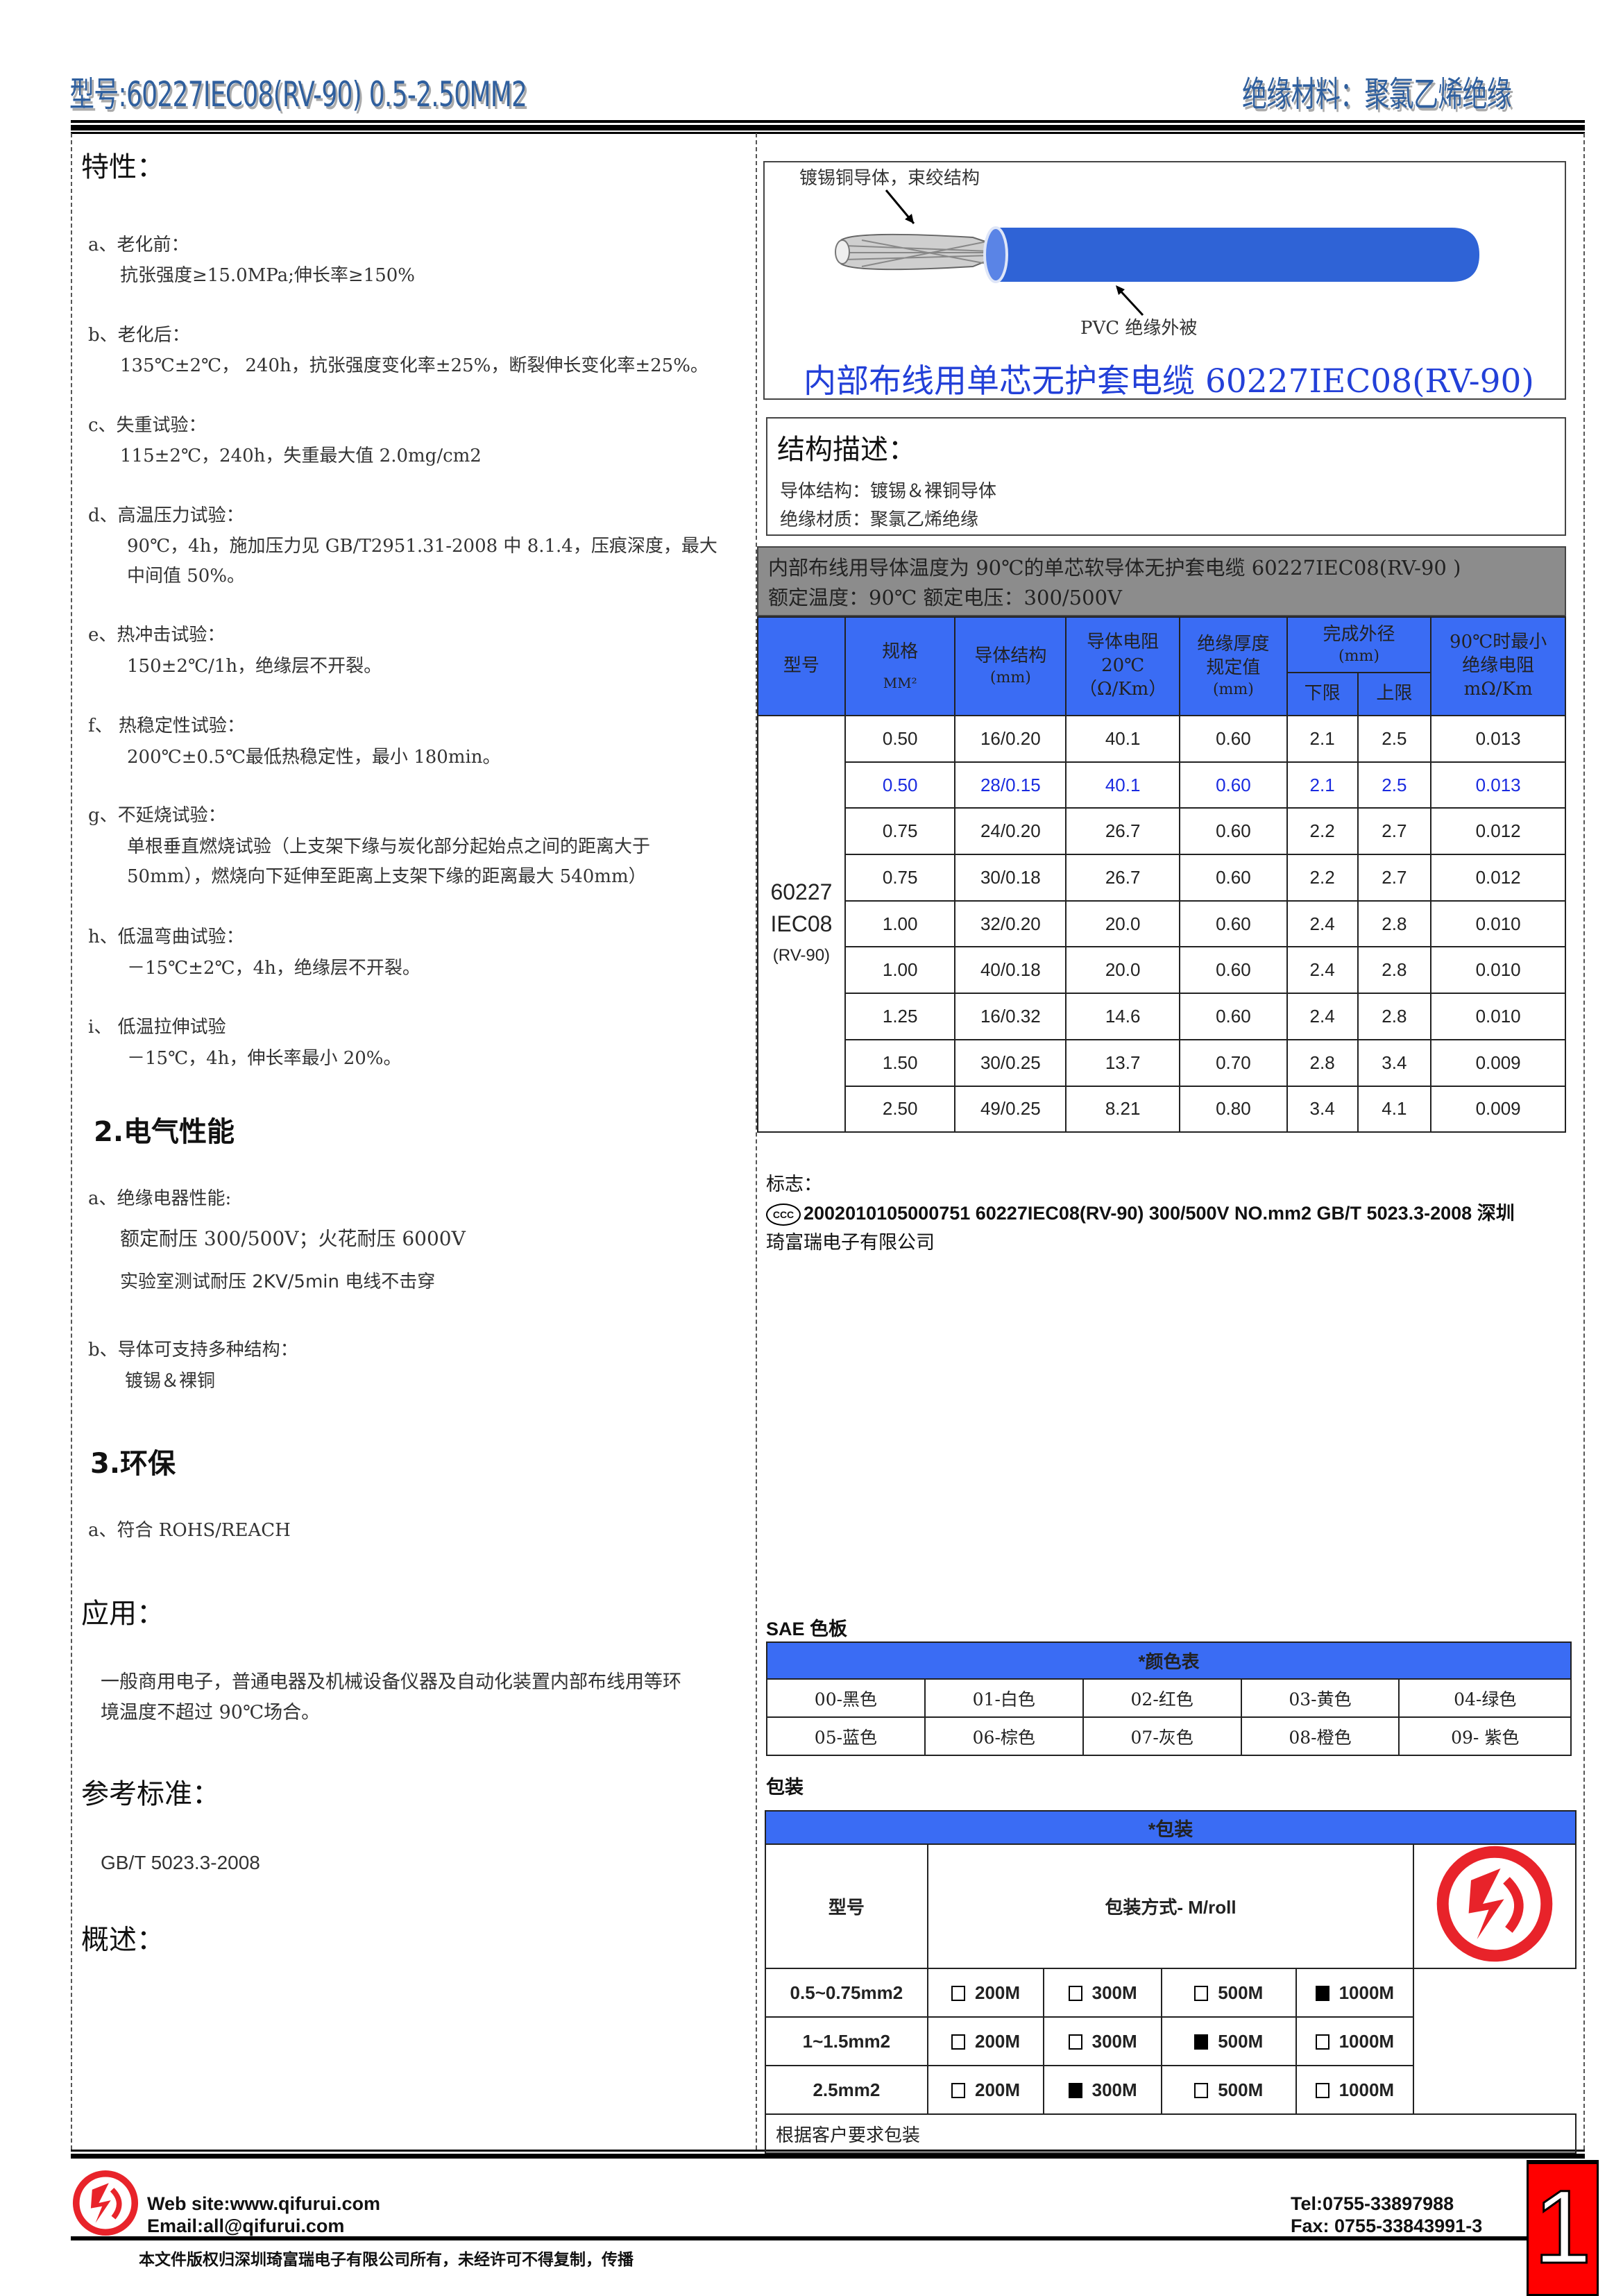 The width and height of the screenshot is (1623, 2296). I want to click on structure-conductor: 导体结构：镀锡＆裸铜导体, so click(889, 491).